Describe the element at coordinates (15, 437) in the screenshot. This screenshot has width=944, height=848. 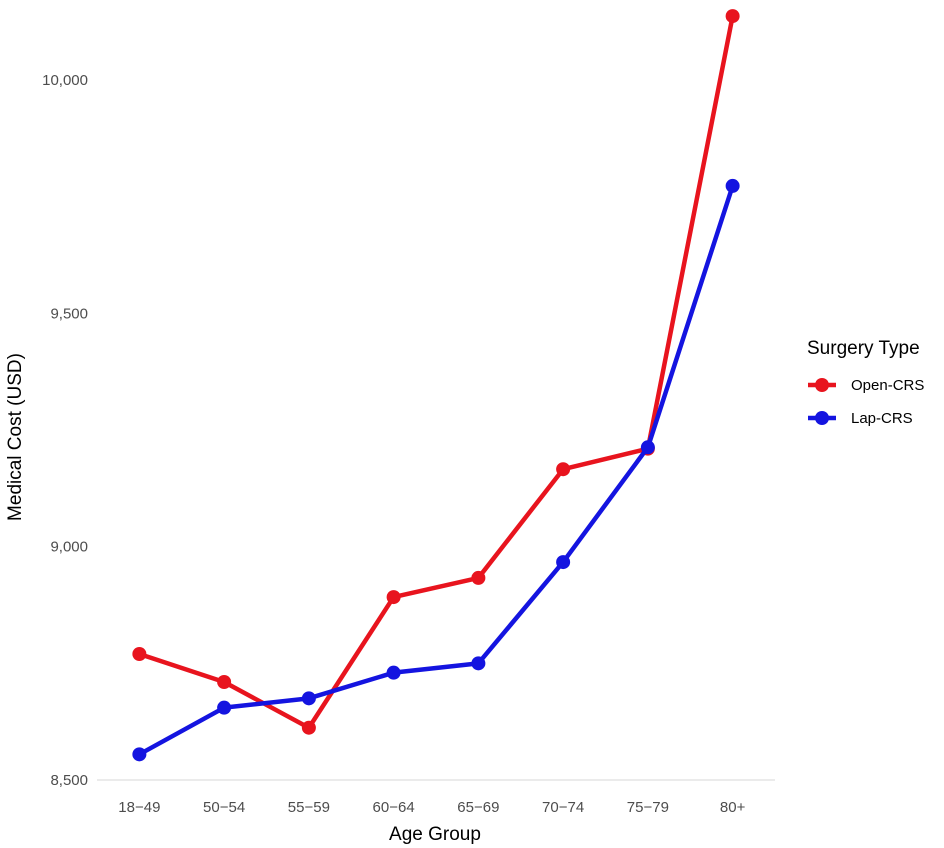
I see `y-axis-title: Medical Cost (USD)` at that location.